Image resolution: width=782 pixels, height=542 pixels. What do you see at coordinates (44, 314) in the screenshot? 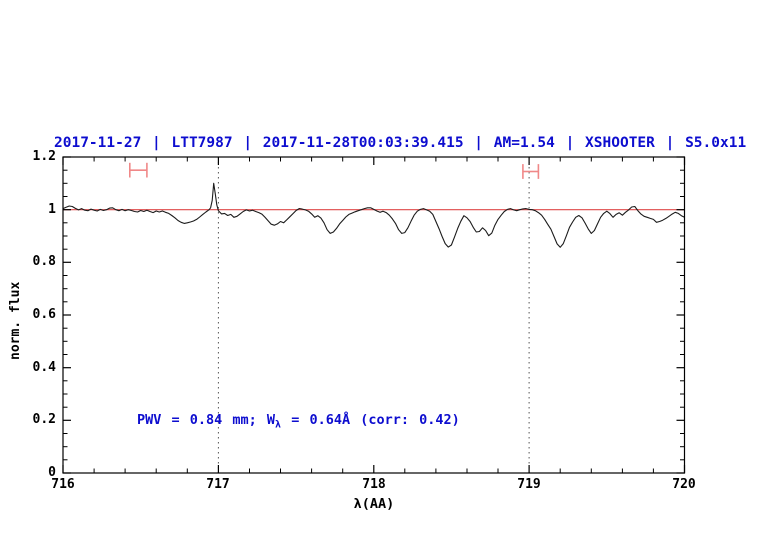
I see `y-tick-label: 0.6` at bounding box center [44, 314].